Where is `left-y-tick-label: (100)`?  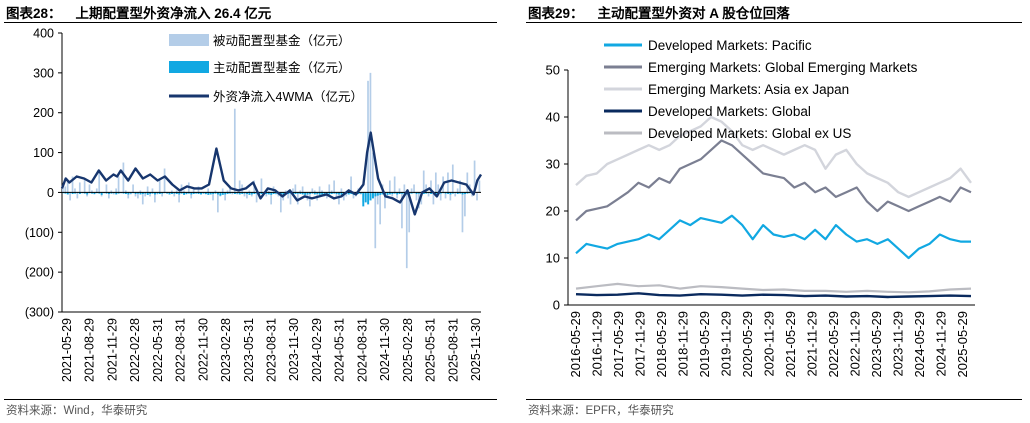
left-y-tick-label: (100) is located at coordinates (39, 233).